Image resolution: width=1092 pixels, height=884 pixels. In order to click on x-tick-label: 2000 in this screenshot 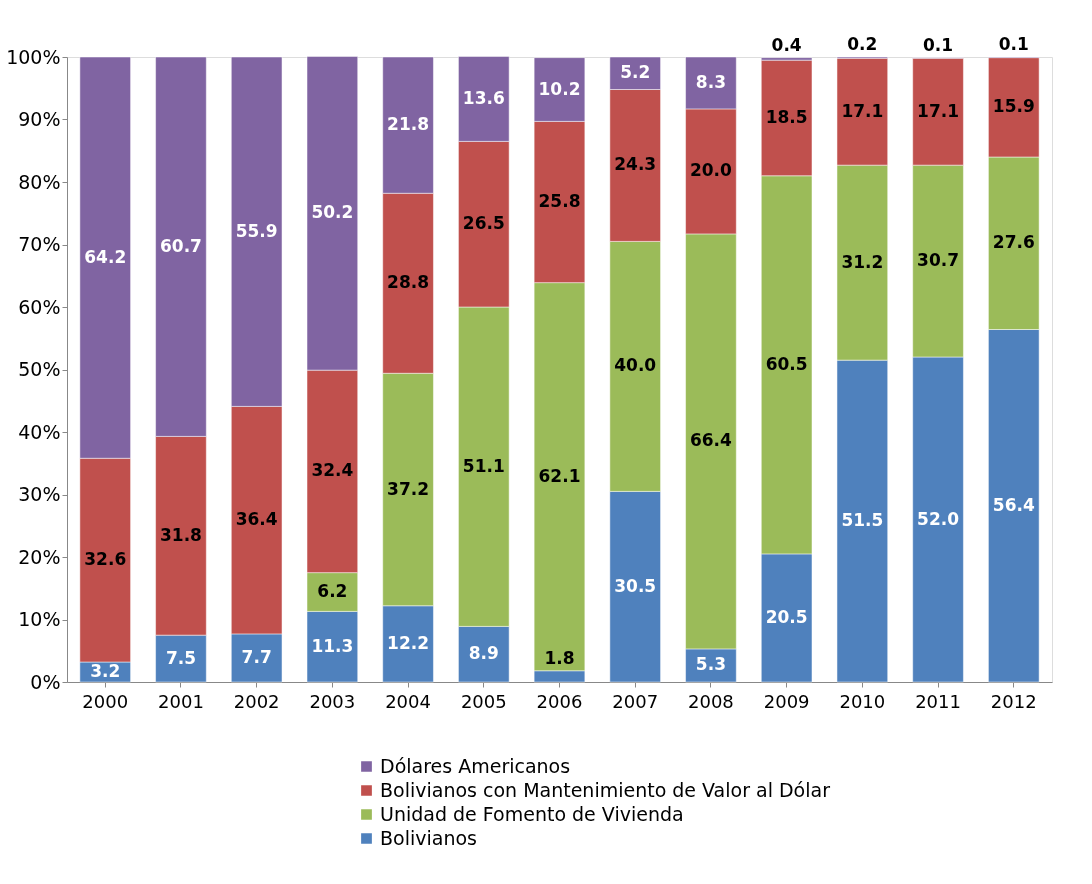, I will do `click(105, 701)`.